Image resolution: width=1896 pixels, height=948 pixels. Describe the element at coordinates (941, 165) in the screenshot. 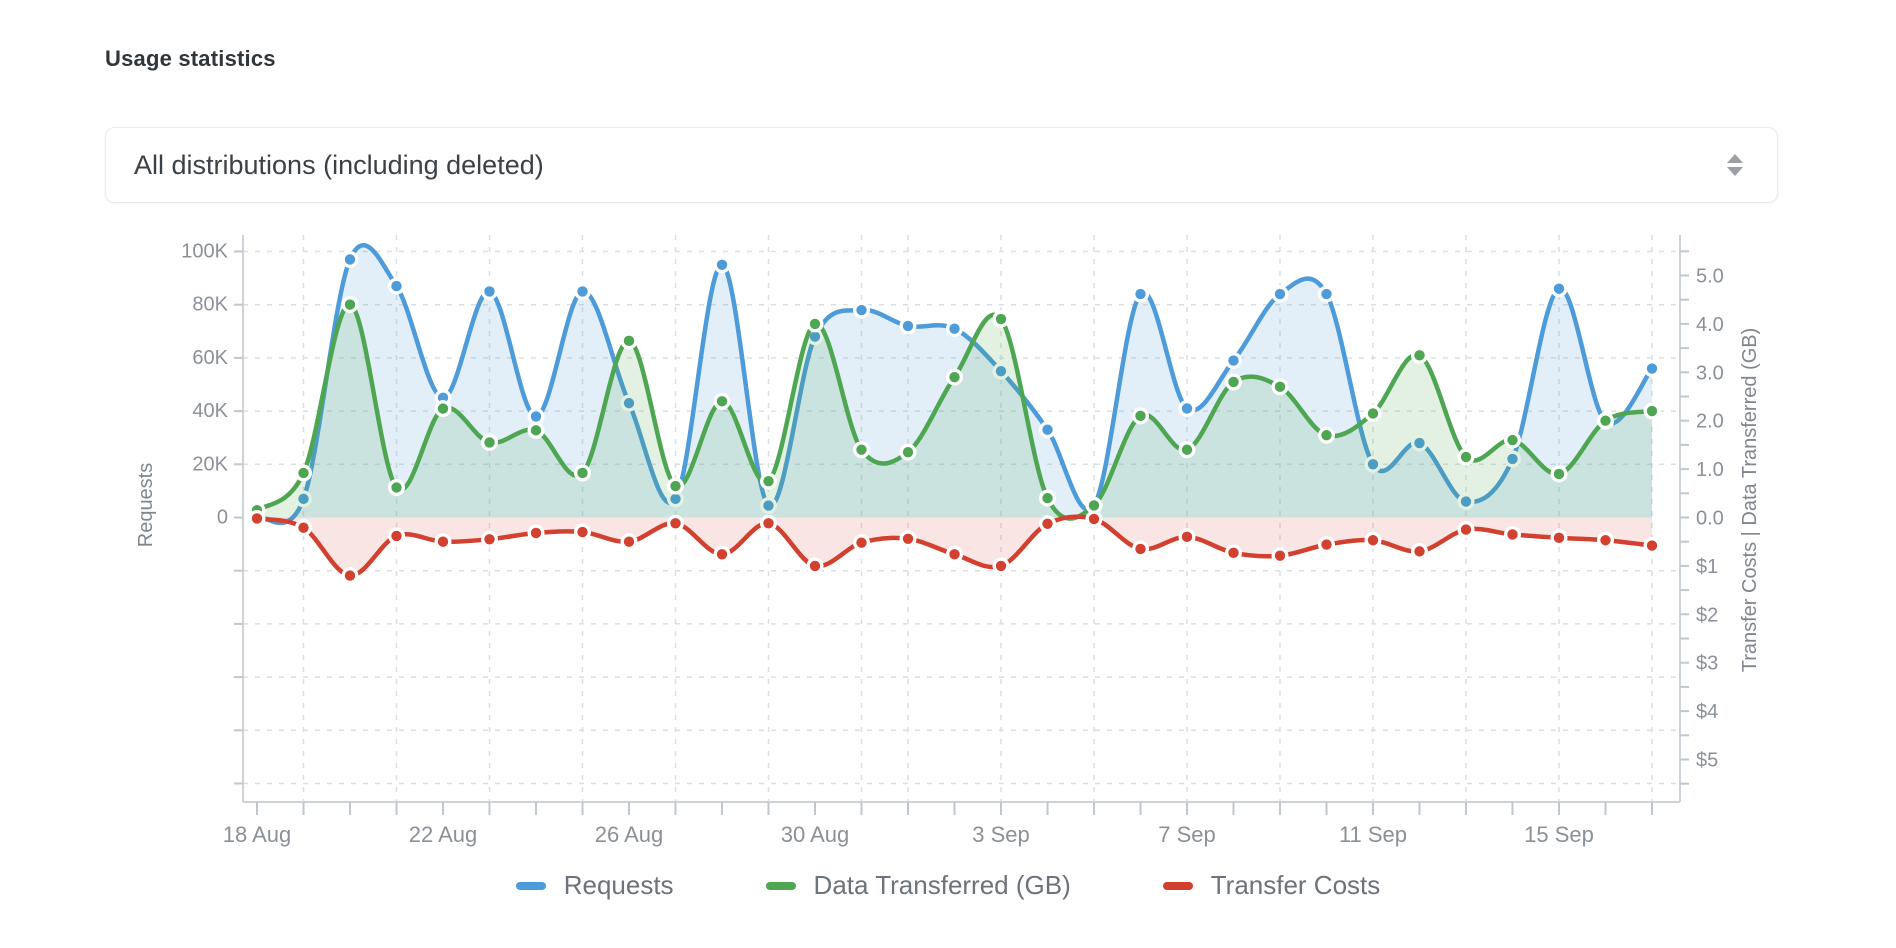

I see `distribution-select: All distributions (including deleted)` at that location.